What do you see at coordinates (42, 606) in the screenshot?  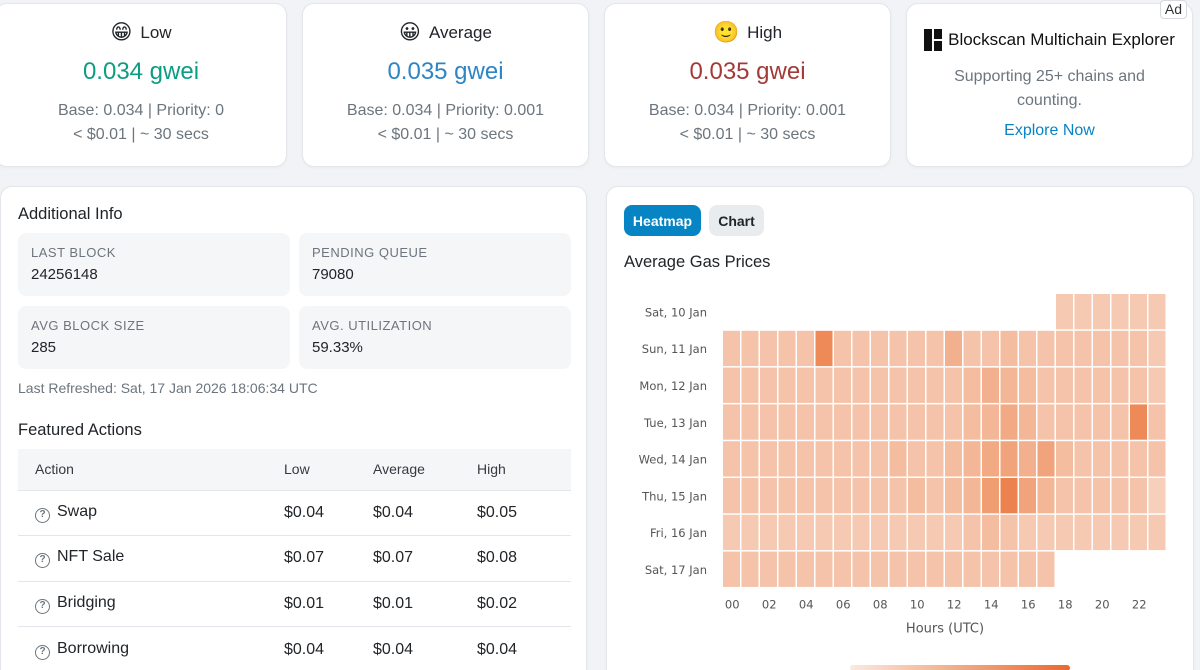 I see `question-circle-icon: ?` at bounding box center [42, 606].